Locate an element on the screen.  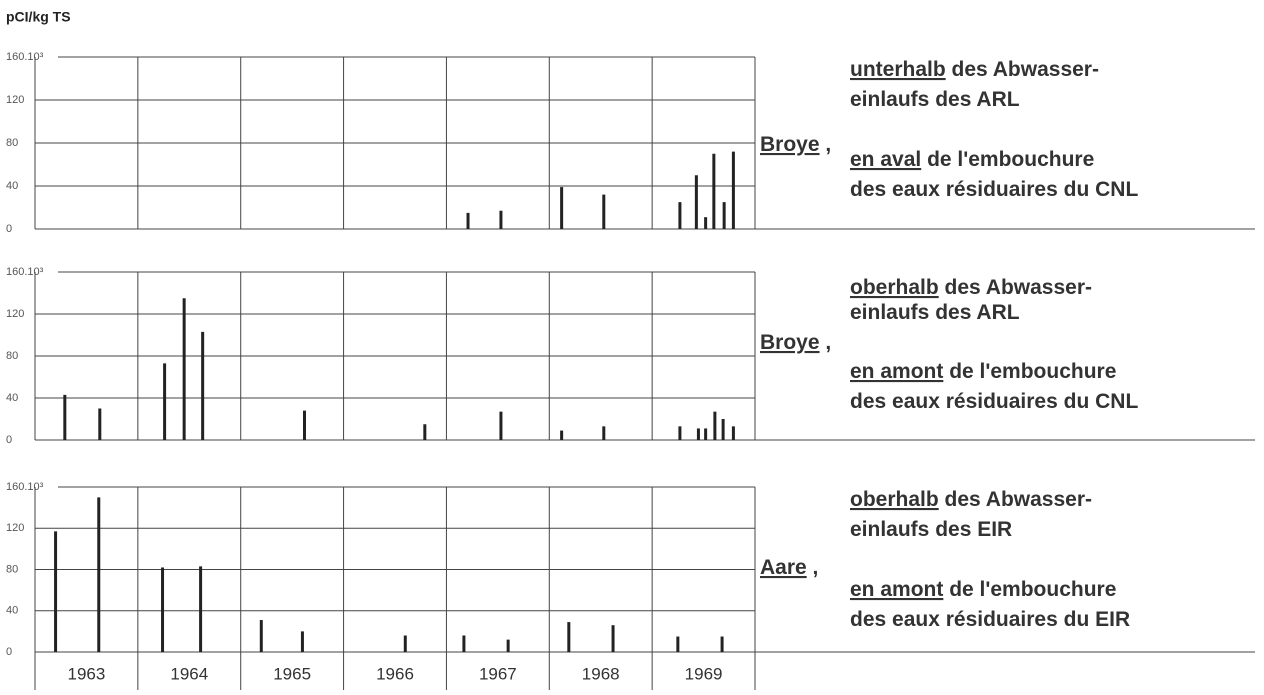
note-line-underlined: en aval is located at coordinates (885, 159).